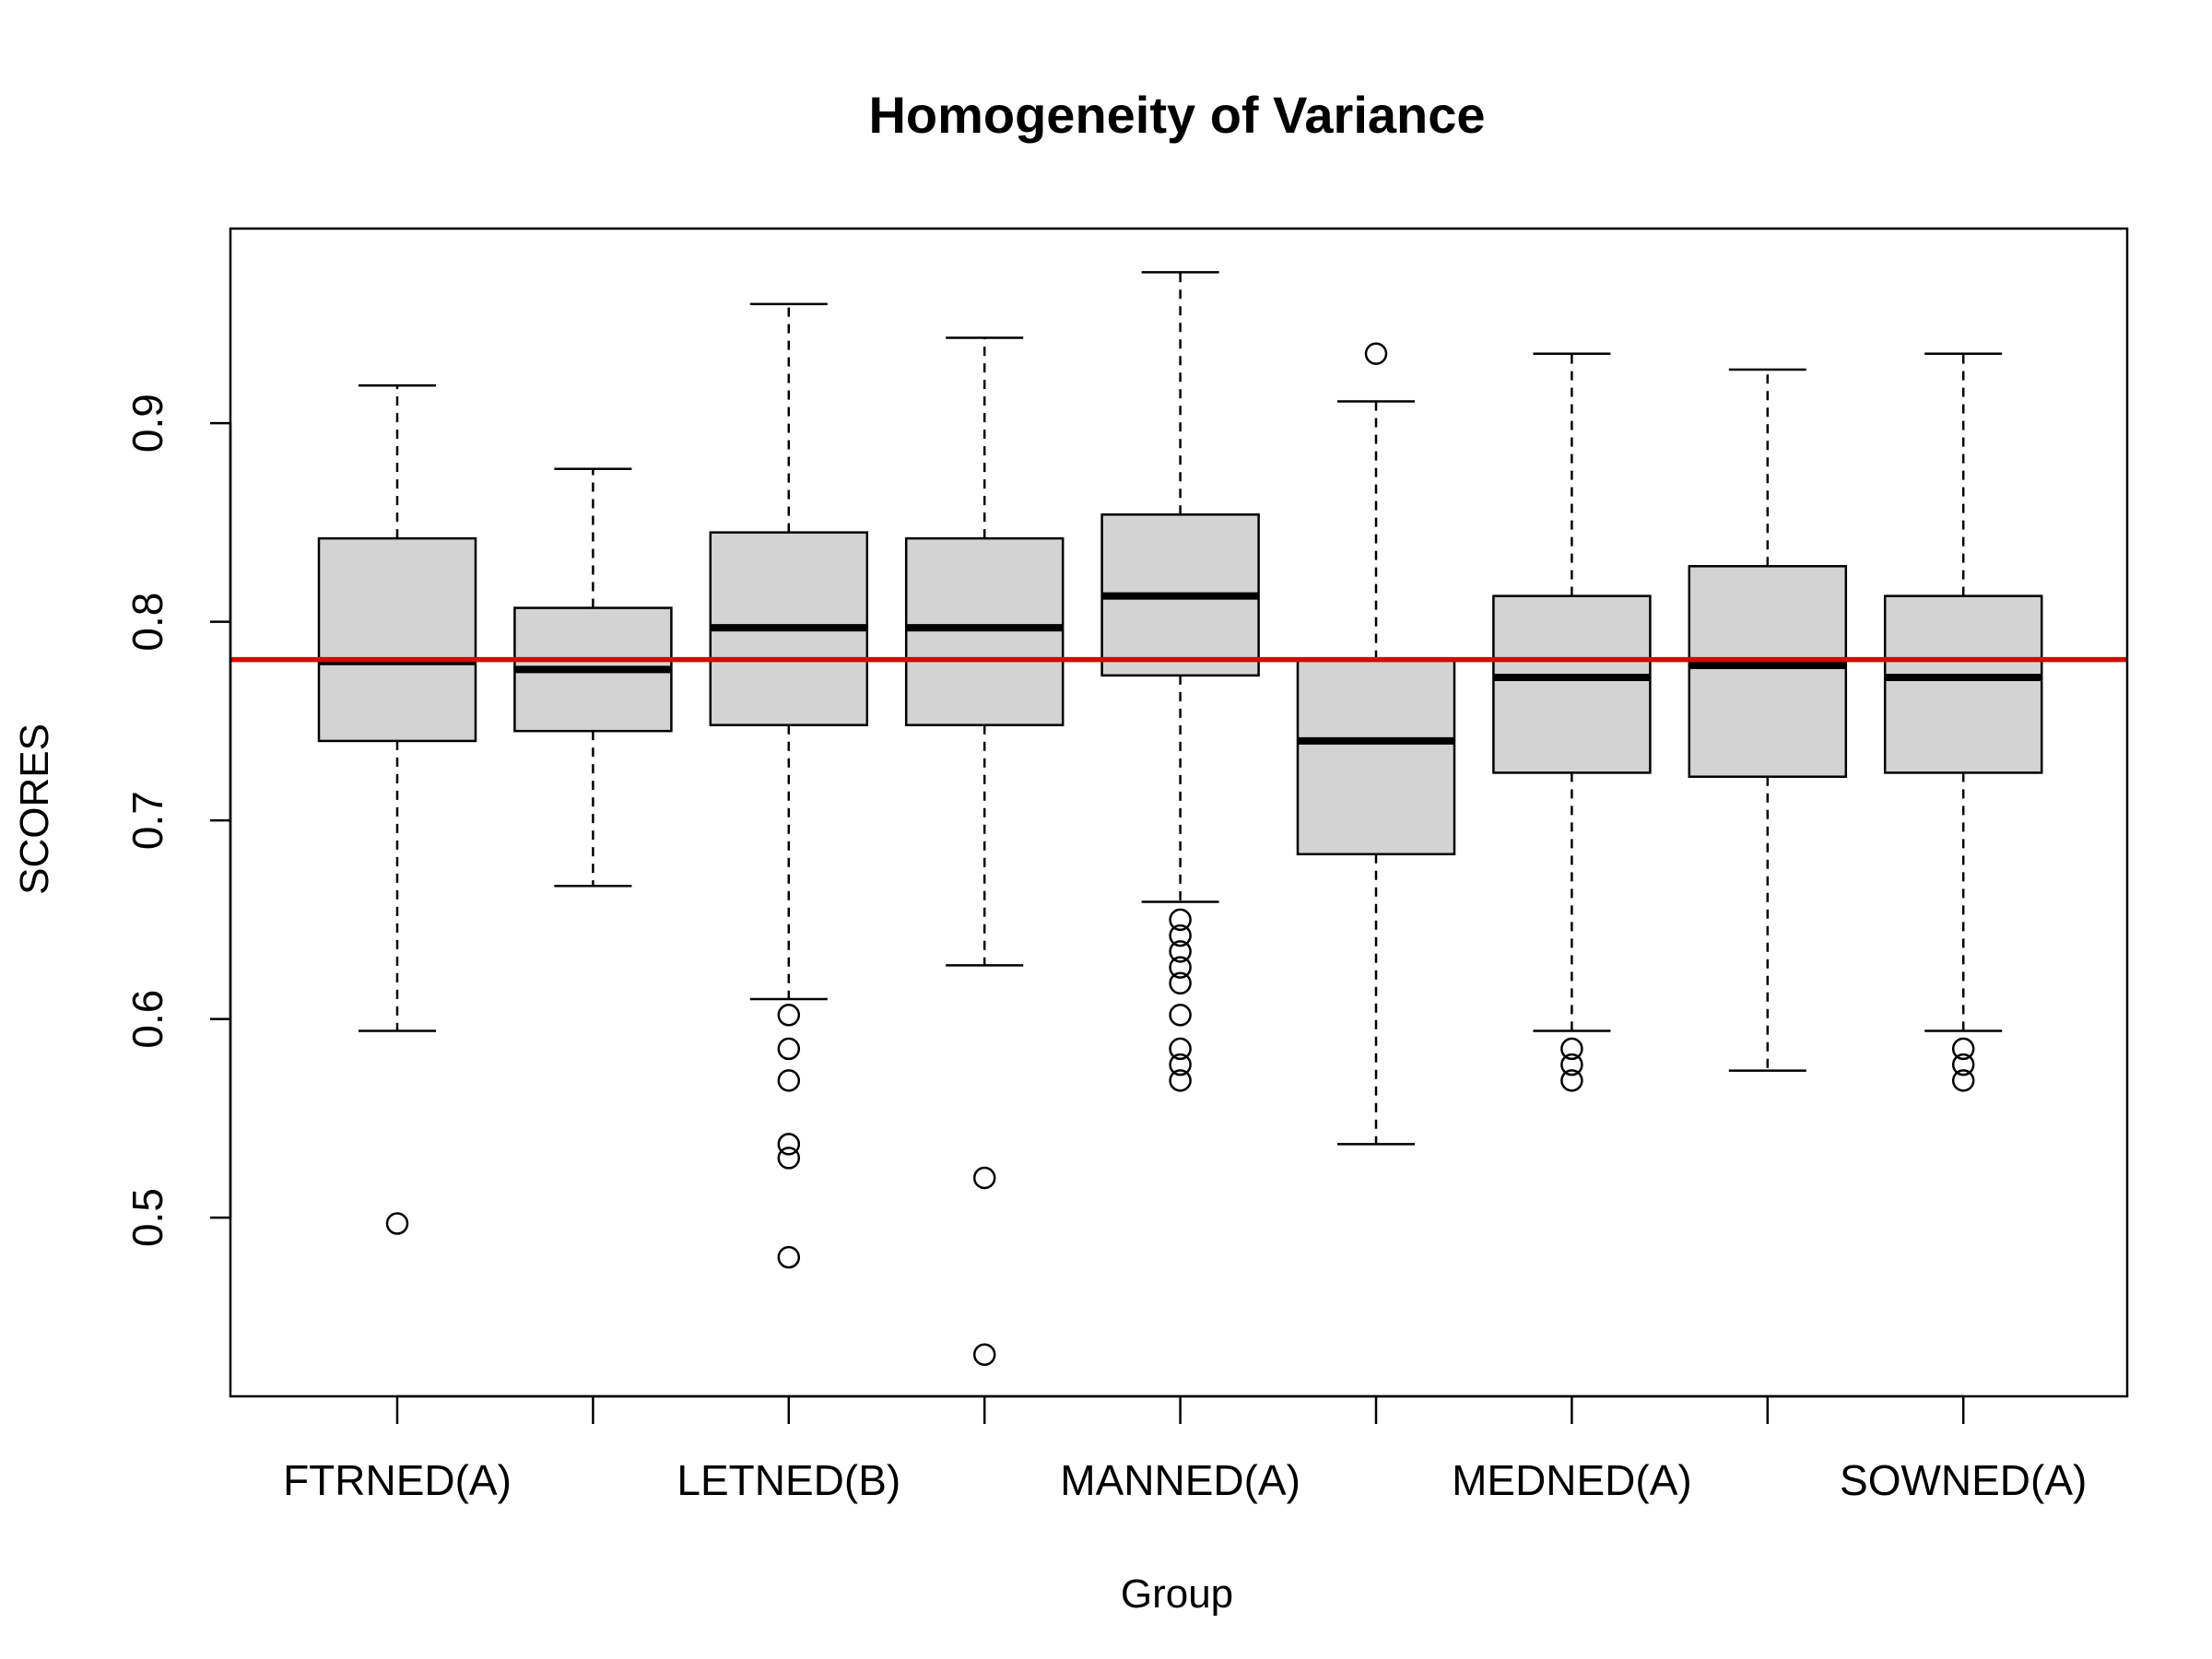 Image resolution: width=2212 pixels, height=1659 pixels. What do you see at coordinates (34, 809) in the screenshot?
I see `y-axis-label: SCORES` at bounding box center [34, 809].